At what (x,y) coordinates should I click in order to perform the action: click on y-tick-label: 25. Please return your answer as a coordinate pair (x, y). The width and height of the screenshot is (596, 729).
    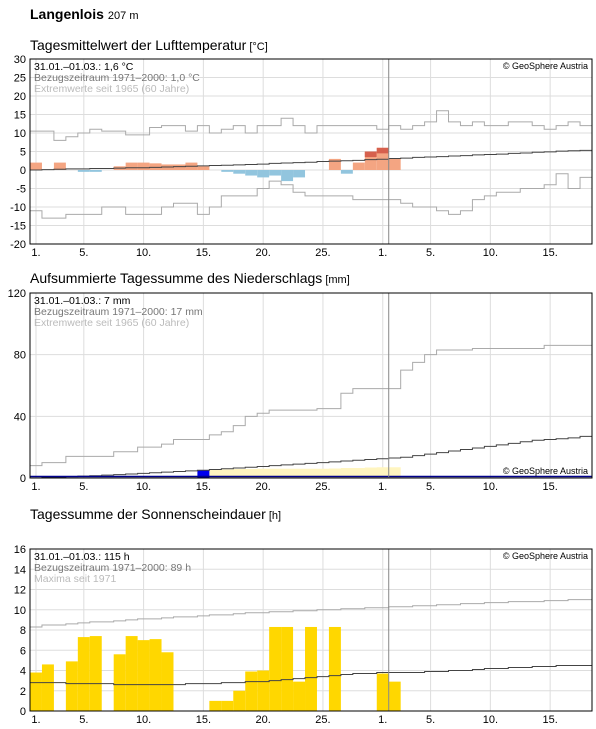
    Looking at the image, I should click on (20, 79).